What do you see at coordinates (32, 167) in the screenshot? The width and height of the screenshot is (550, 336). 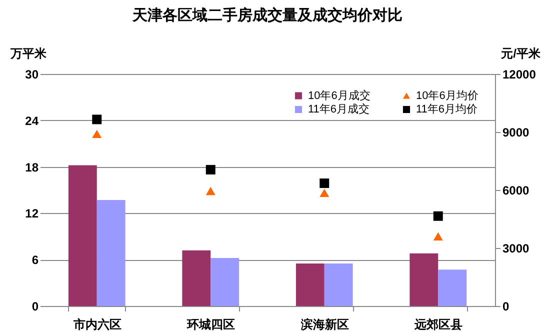 I see `y-tick-label: 18` at bounding box center [32, 167].